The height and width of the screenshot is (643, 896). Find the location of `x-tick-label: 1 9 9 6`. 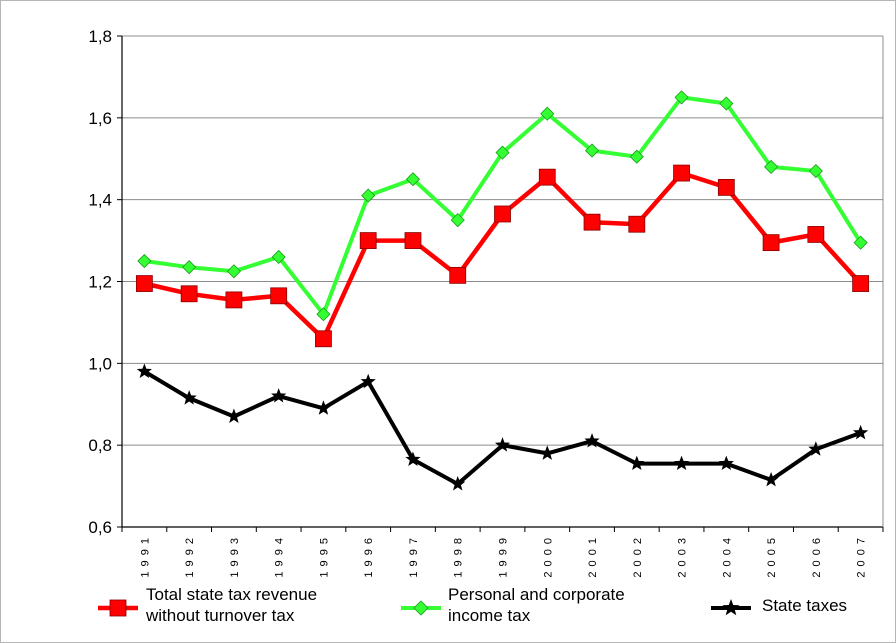

x-tick-label: 1 9 9 6 is located at coordinates (369, 557).